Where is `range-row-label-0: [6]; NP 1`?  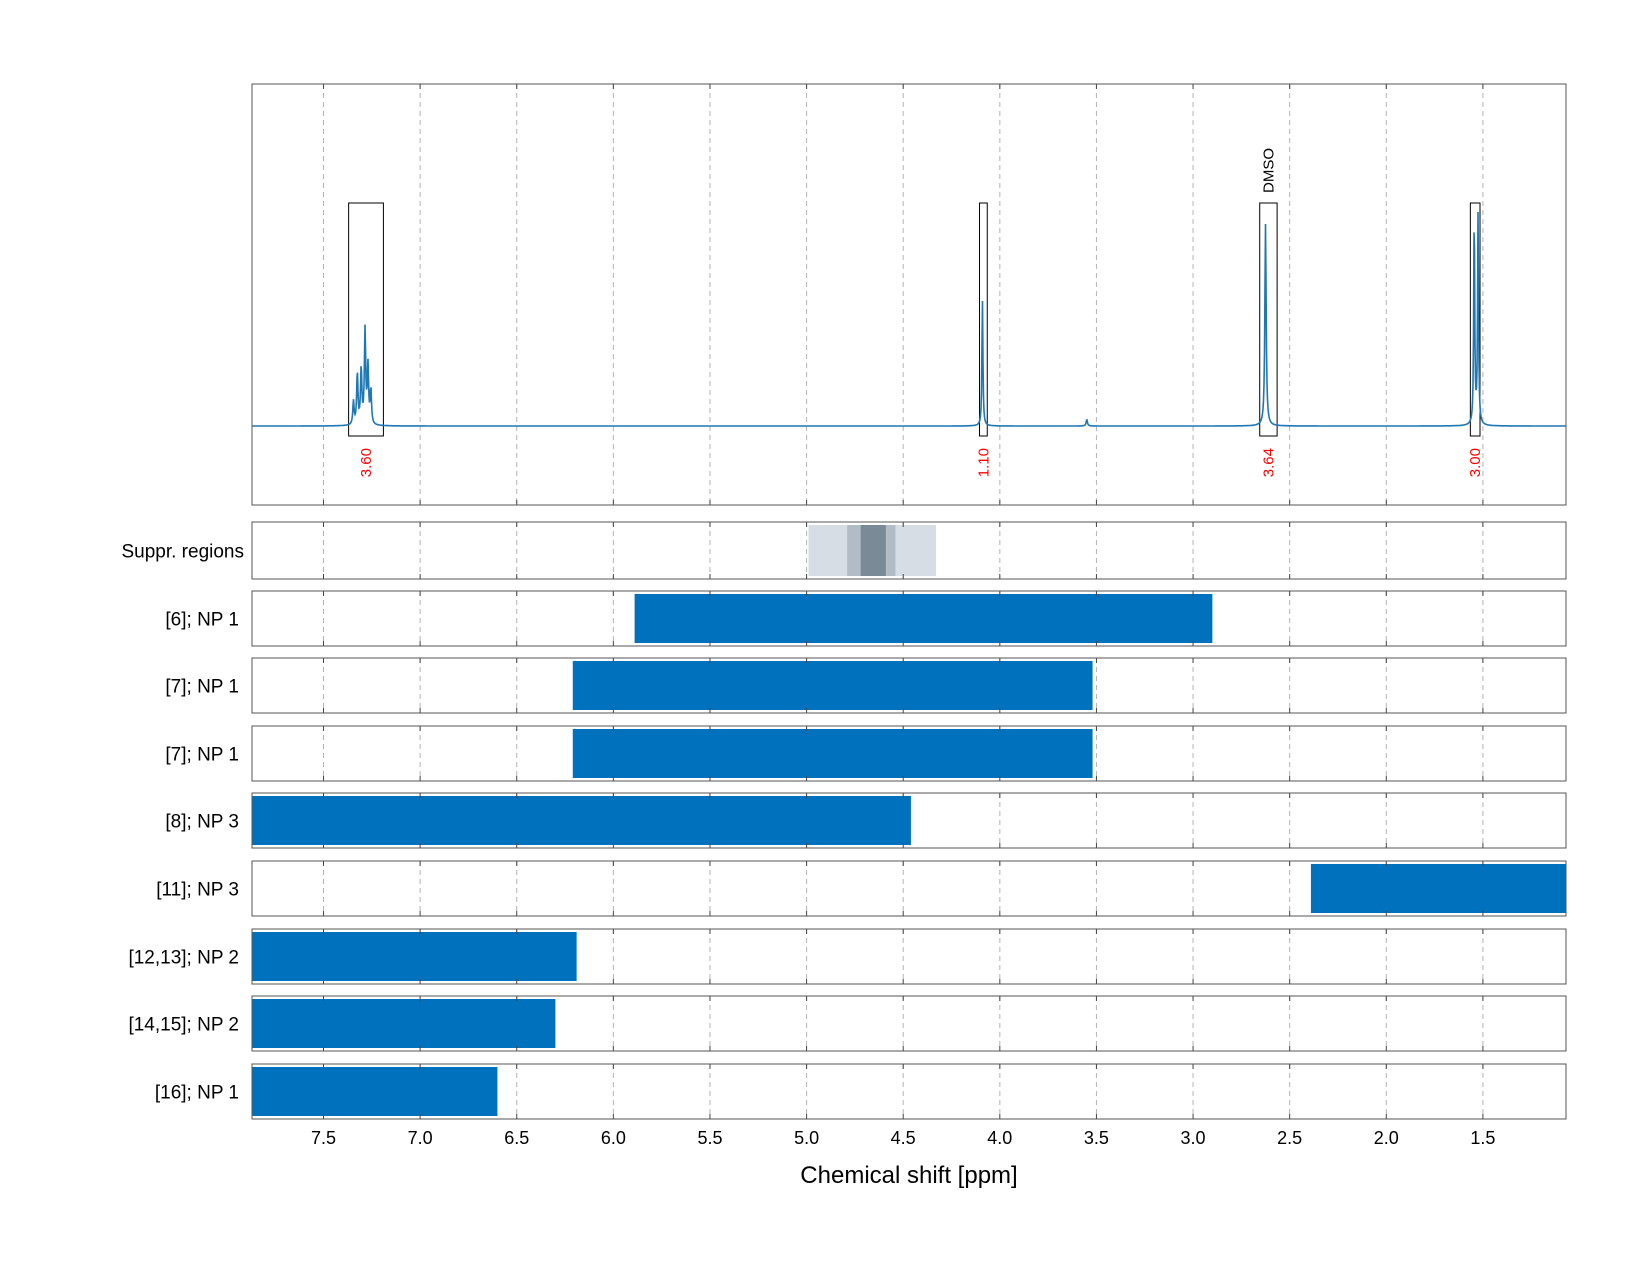
range-row-label-0: [6]; NP 1 is located at coordinates (202, 620).